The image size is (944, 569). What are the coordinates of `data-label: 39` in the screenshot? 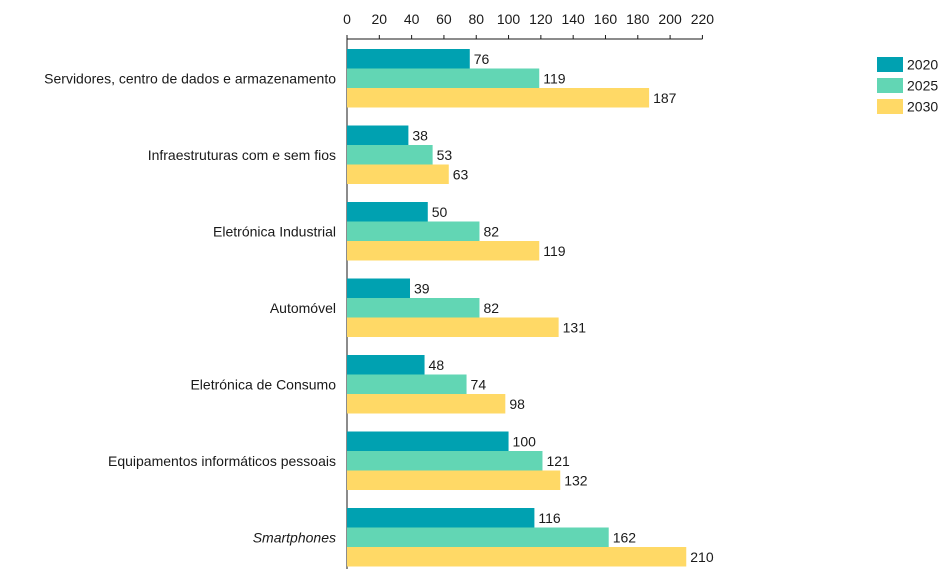 It's located at (422, 288).